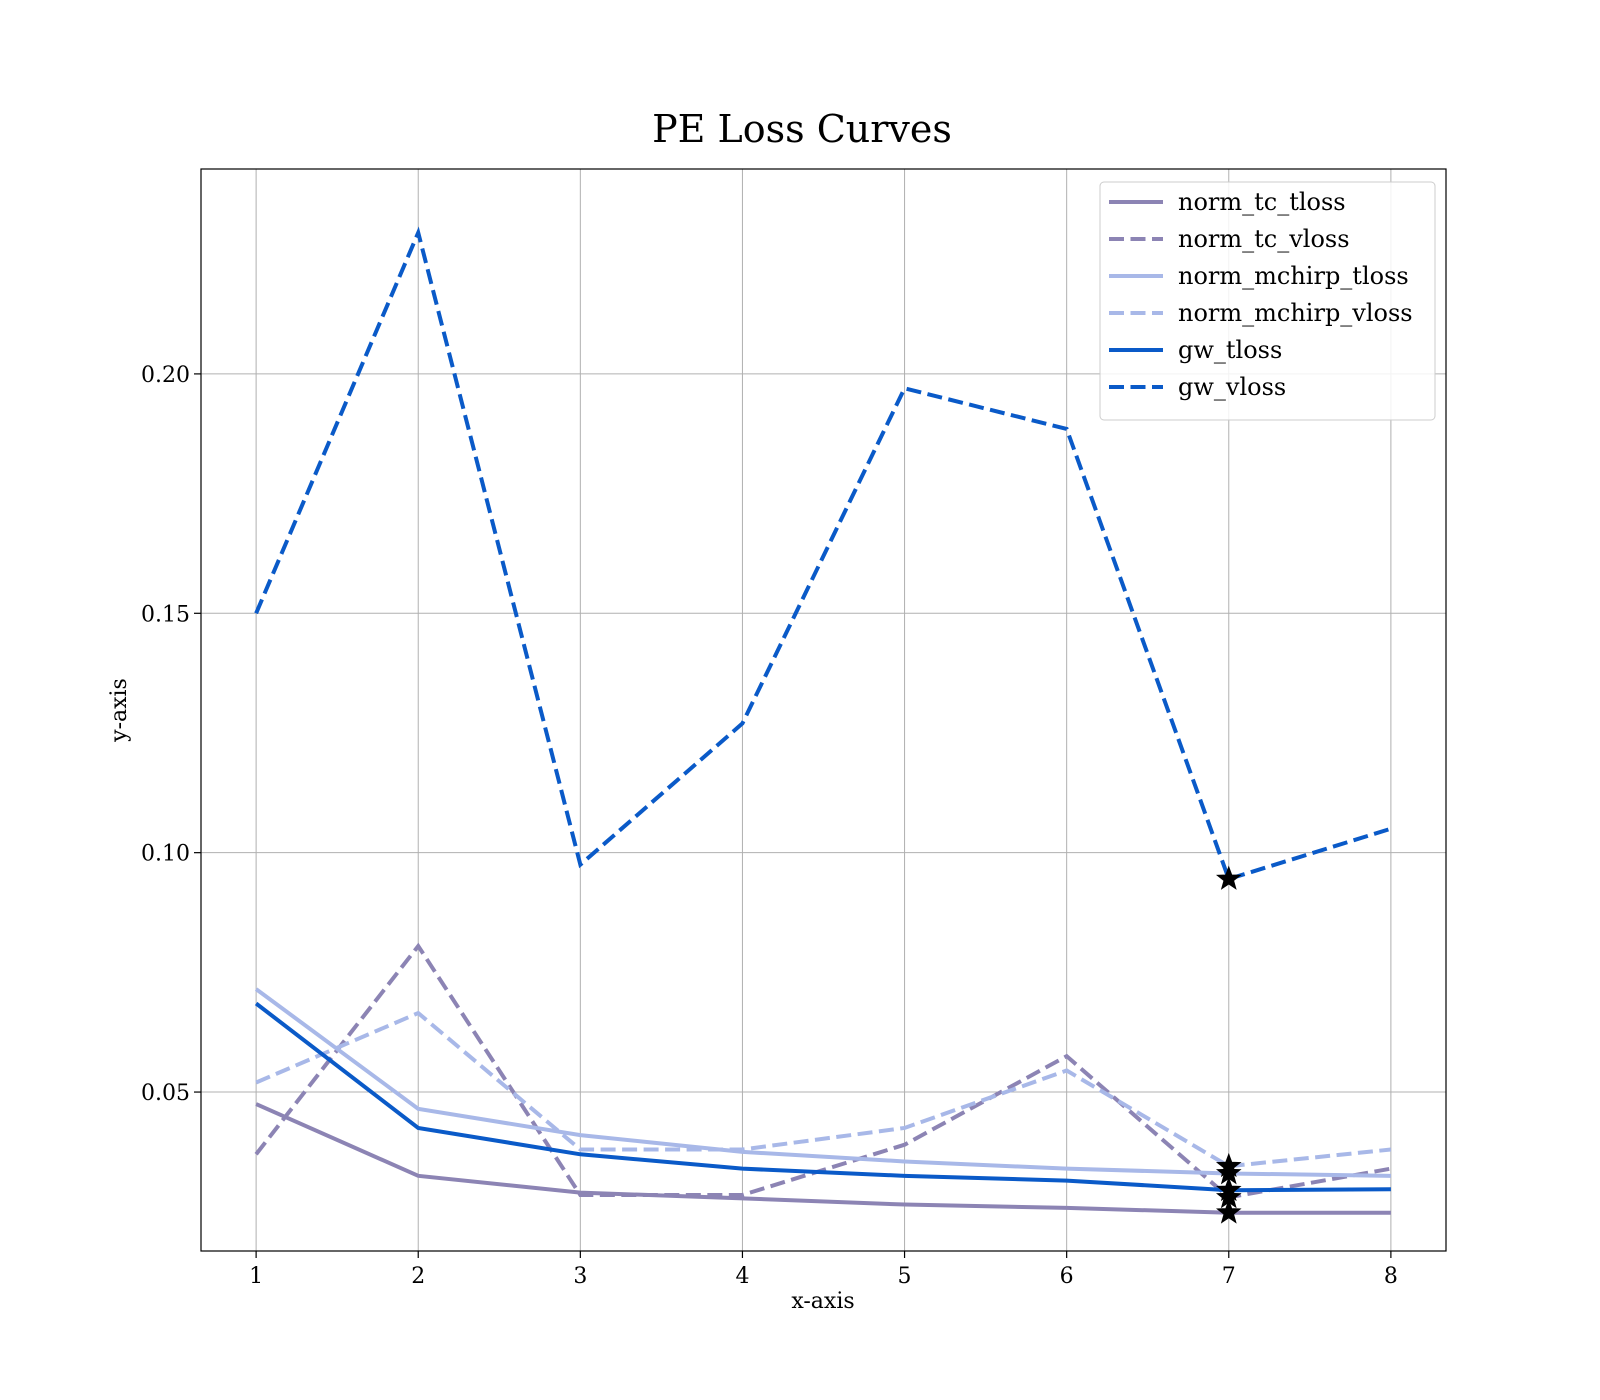 The width and height of the screenshot is (1600, 1400). Describe the element at coordinates (1228, 1165) in the screenshot. I see `best-marker-norm-mchirp-vloss` at that location.